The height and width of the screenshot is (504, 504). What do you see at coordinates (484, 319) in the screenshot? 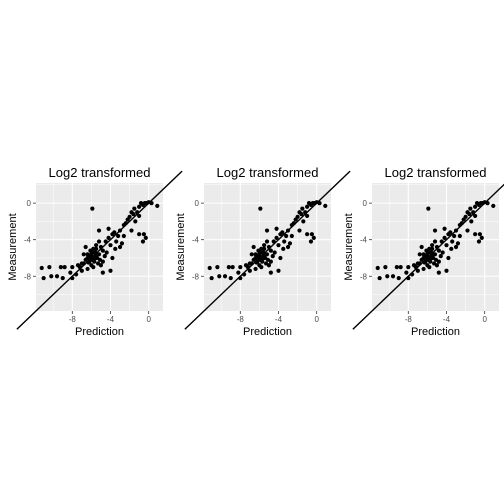
I see `x-tick-label: 0` at bounding box center [484, 319].